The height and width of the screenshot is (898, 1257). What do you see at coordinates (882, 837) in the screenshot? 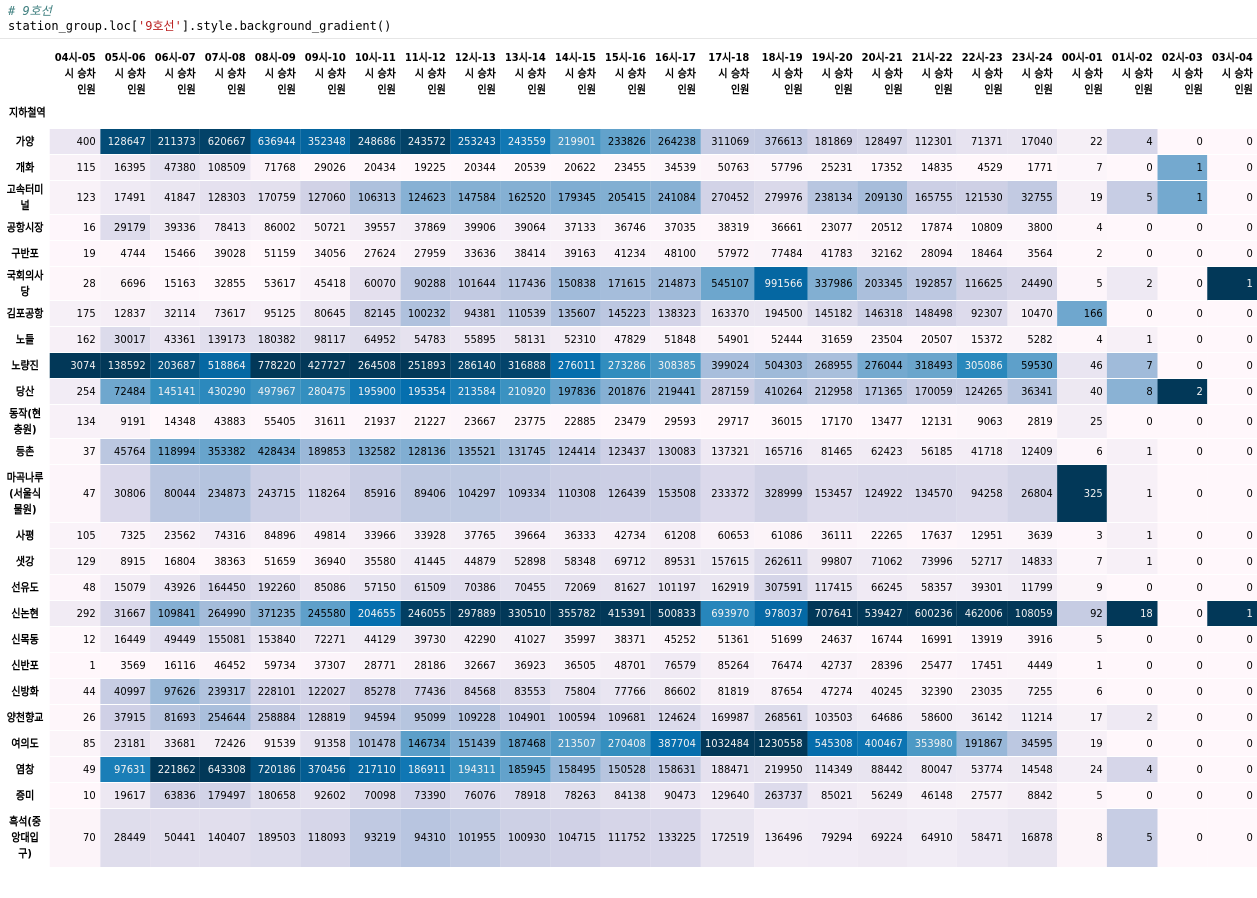
I see `table-cell: 69224` at bounding box center [882, 837].